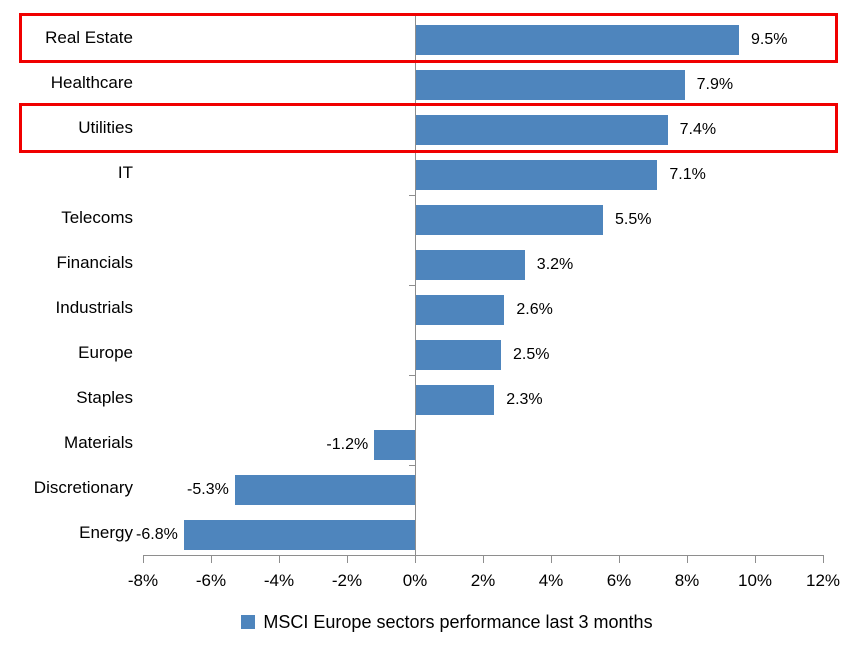 This screenshot has width=852, height=651. What do you see at coordinates (89, 37) in the screenshot?
I see `category-label: Real Estate` at bounding box center [89, 37].